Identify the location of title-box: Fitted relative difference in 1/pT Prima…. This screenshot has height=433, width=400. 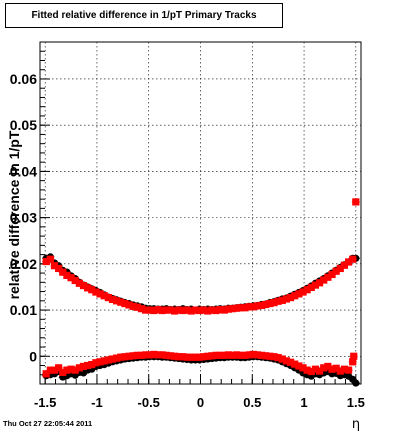
(144, 15).